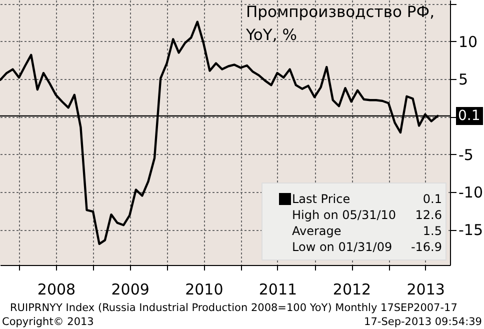 The image size is (484, 329). What do you see at coordinates (278, 289) in the screenshot?
I see `x-tick-label: 2011` at bounding box center [278, 289].